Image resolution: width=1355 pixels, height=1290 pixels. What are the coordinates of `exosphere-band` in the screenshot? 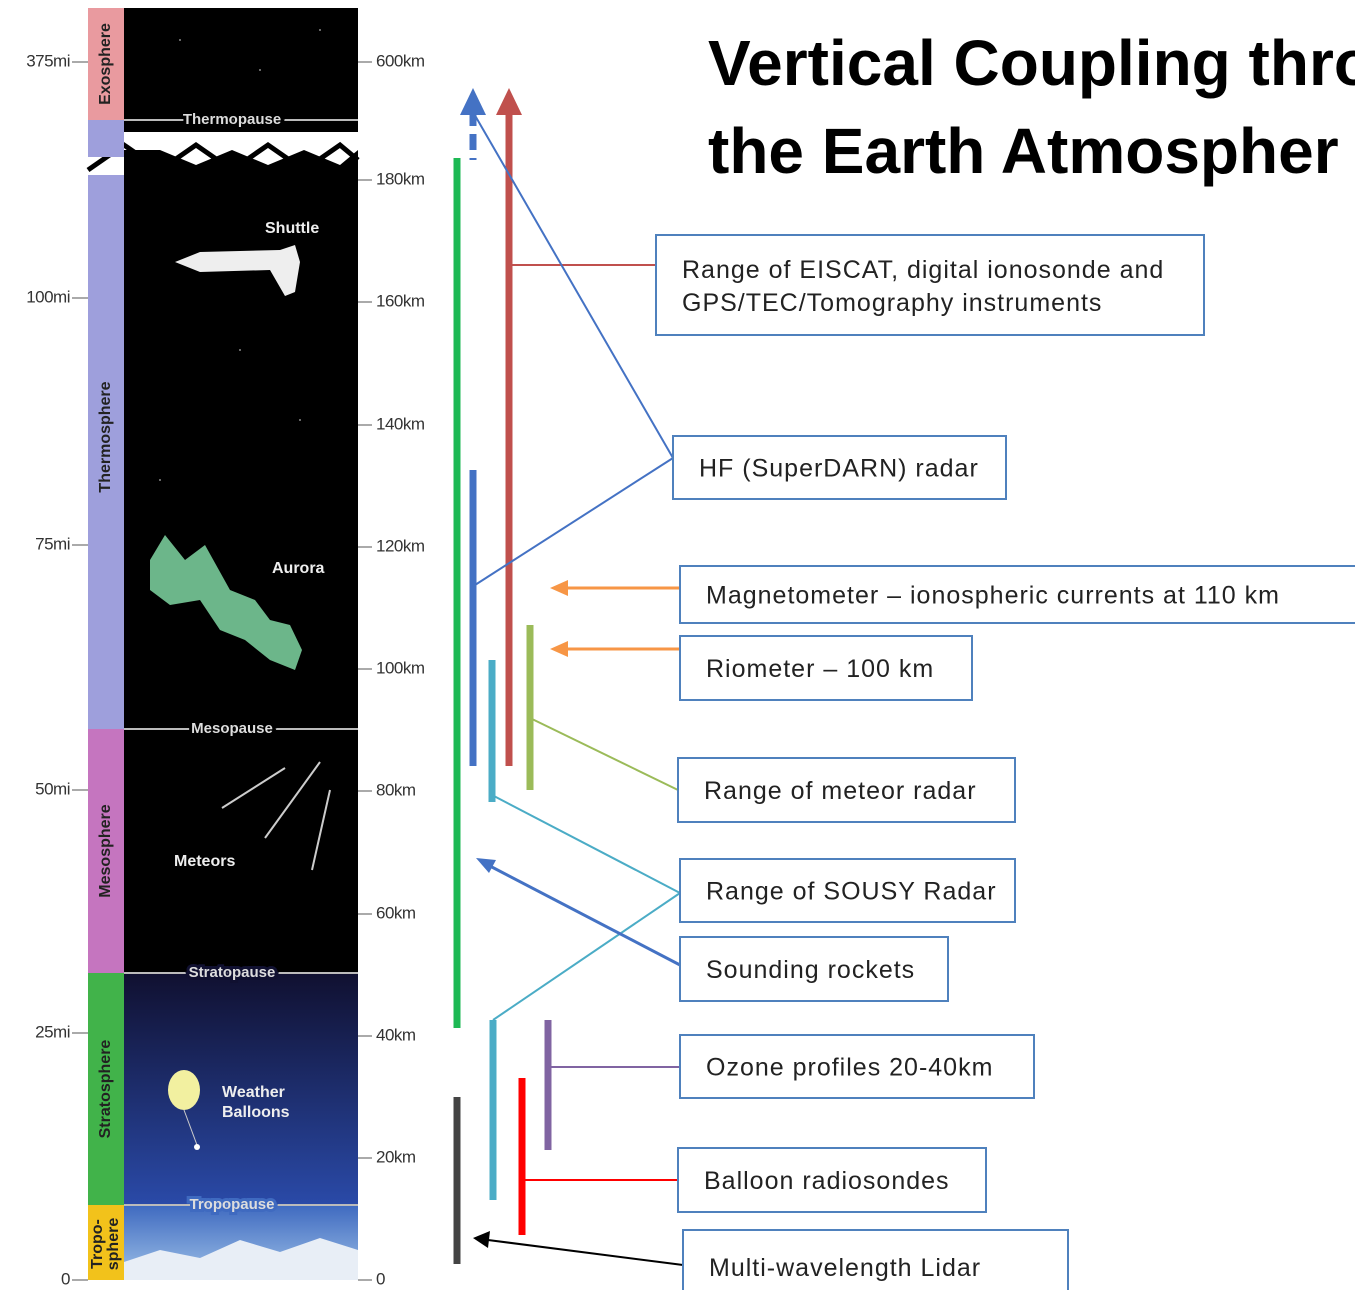 It's located at (106, 64).